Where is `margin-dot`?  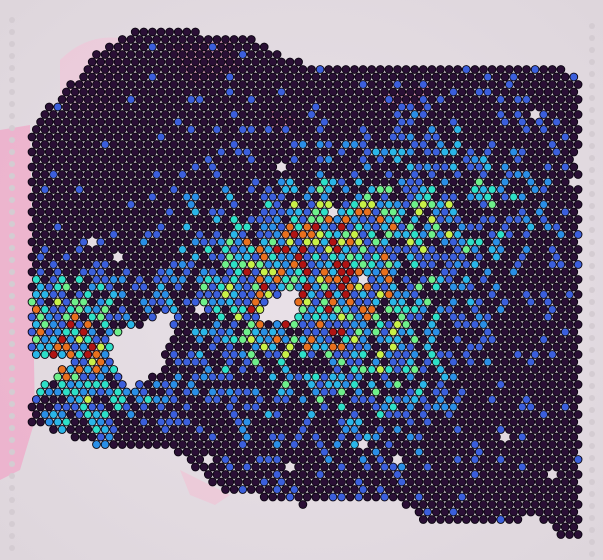 margin-dot is located at coordinates (592, 542).